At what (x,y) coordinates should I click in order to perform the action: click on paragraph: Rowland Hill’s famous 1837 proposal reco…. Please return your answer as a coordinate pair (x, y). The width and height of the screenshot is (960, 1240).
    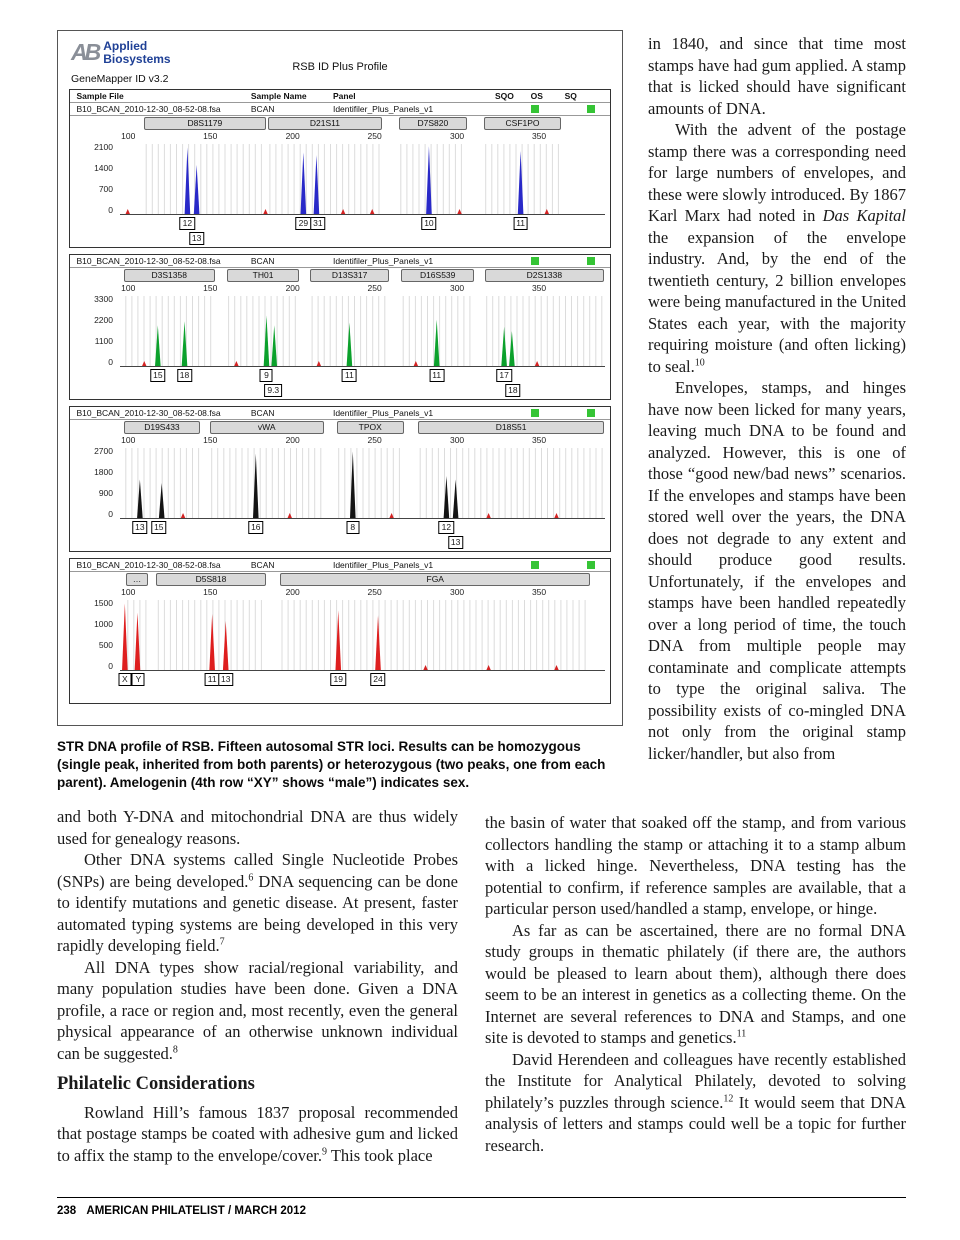
    Looking at the image, I should click on (257, 1133).